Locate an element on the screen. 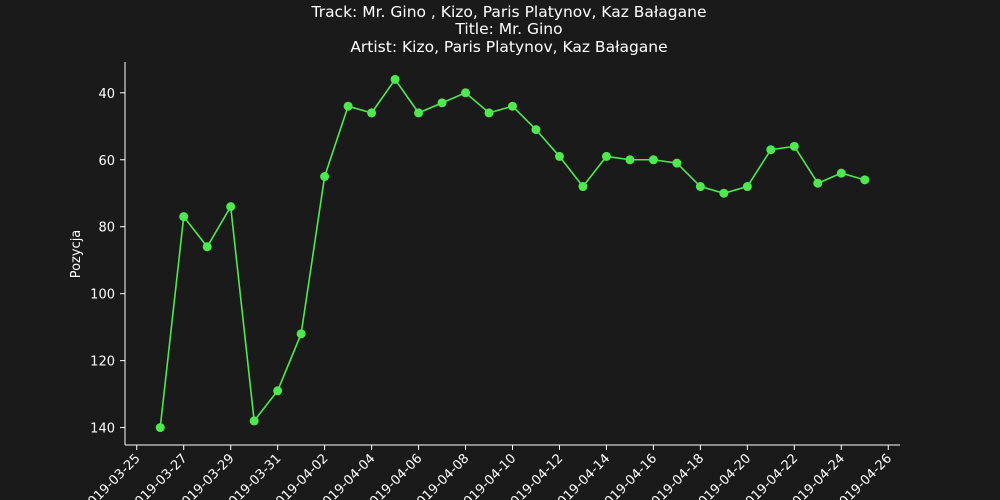 Image resolution: width=1000 pixels, height=500 pixels. y-tick-label: 60 is located at coordinates (106, 161).